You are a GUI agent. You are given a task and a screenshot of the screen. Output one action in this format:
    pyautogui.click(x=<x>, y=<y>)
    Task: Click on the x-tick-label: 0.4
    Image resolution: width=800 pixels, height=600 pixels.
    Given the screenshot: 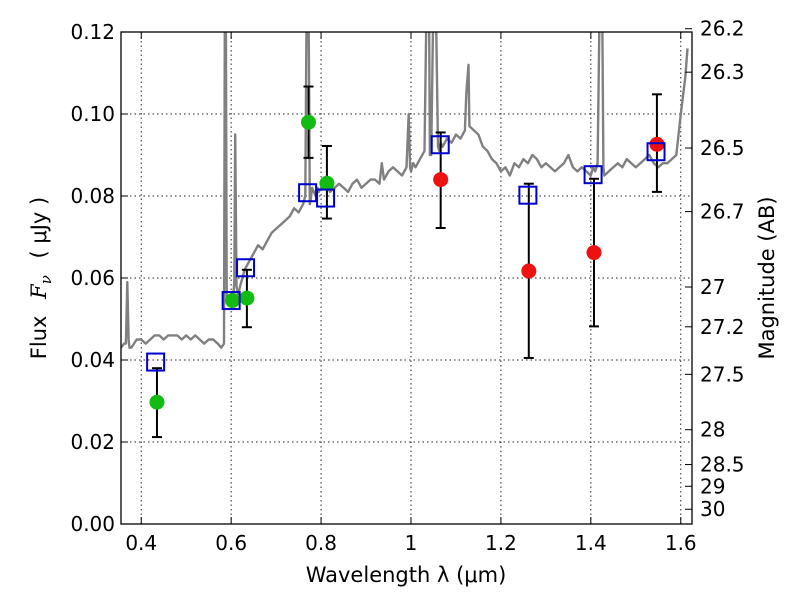 What is the action you would take?
    pyautogui.click(x=141, y=543)
    